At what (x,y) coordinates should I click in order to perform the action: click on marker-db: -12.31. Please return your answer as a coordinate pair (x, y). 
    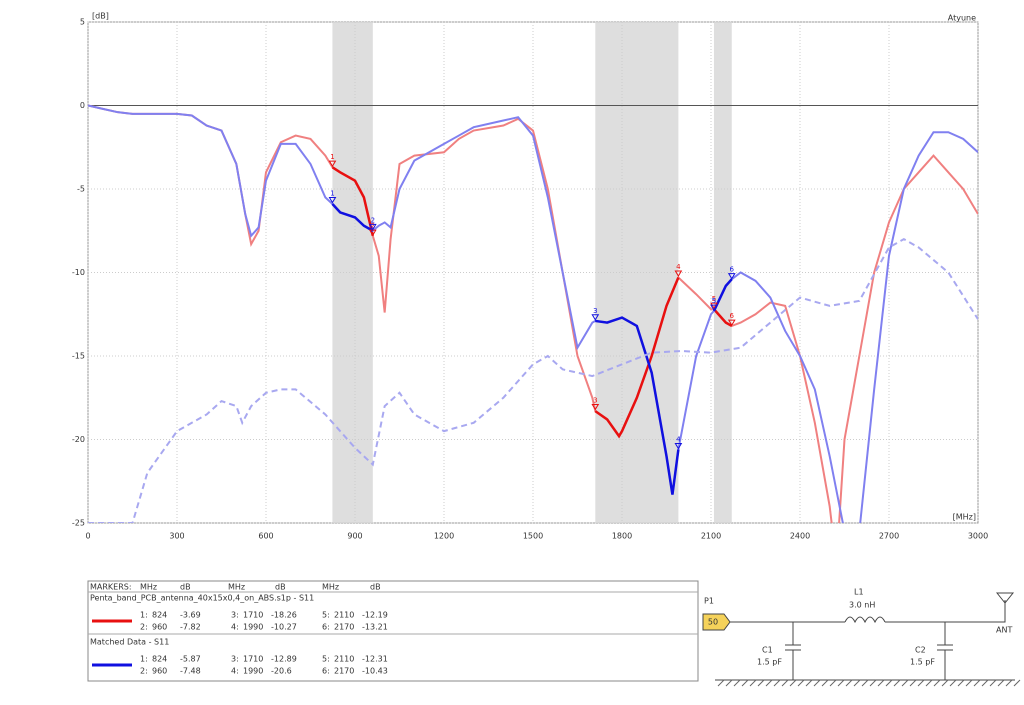
    Looking at the image, I should click on (375, 659).